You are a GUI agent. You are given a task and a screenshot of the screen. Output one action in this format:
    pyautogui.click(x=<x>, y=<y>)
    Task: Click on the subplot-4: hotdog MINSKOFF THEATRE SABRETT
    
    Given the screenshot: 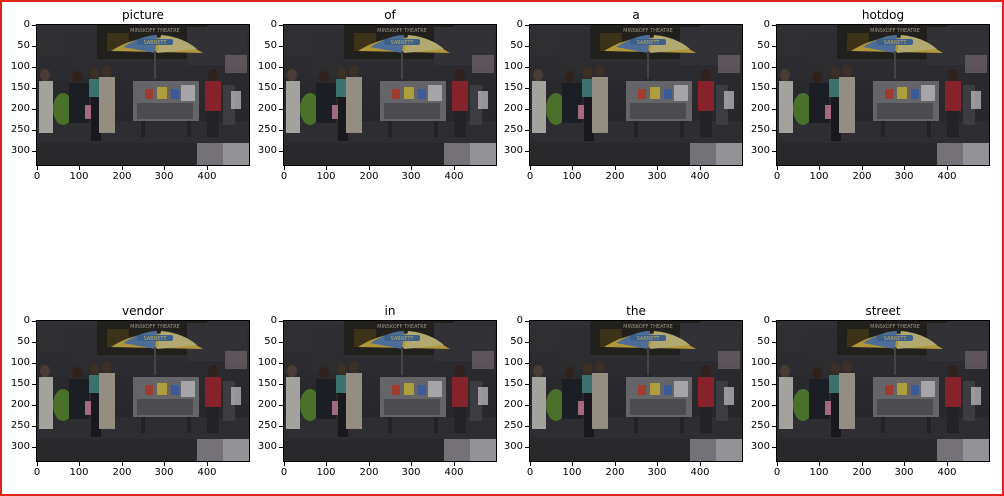 What is the action you would take?
    pyautogui.click(x=883, y=98)
    